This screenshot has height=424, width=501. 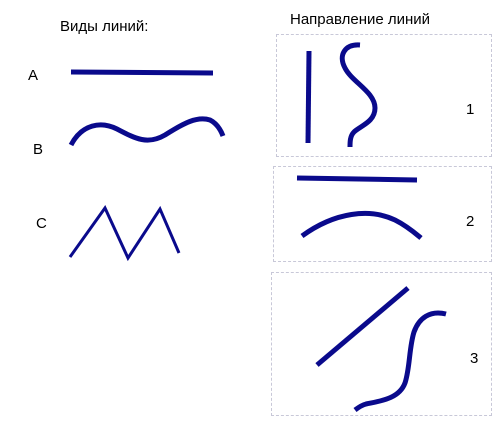 I want to click on vertical-straight-line, so click(x=308, y=97).